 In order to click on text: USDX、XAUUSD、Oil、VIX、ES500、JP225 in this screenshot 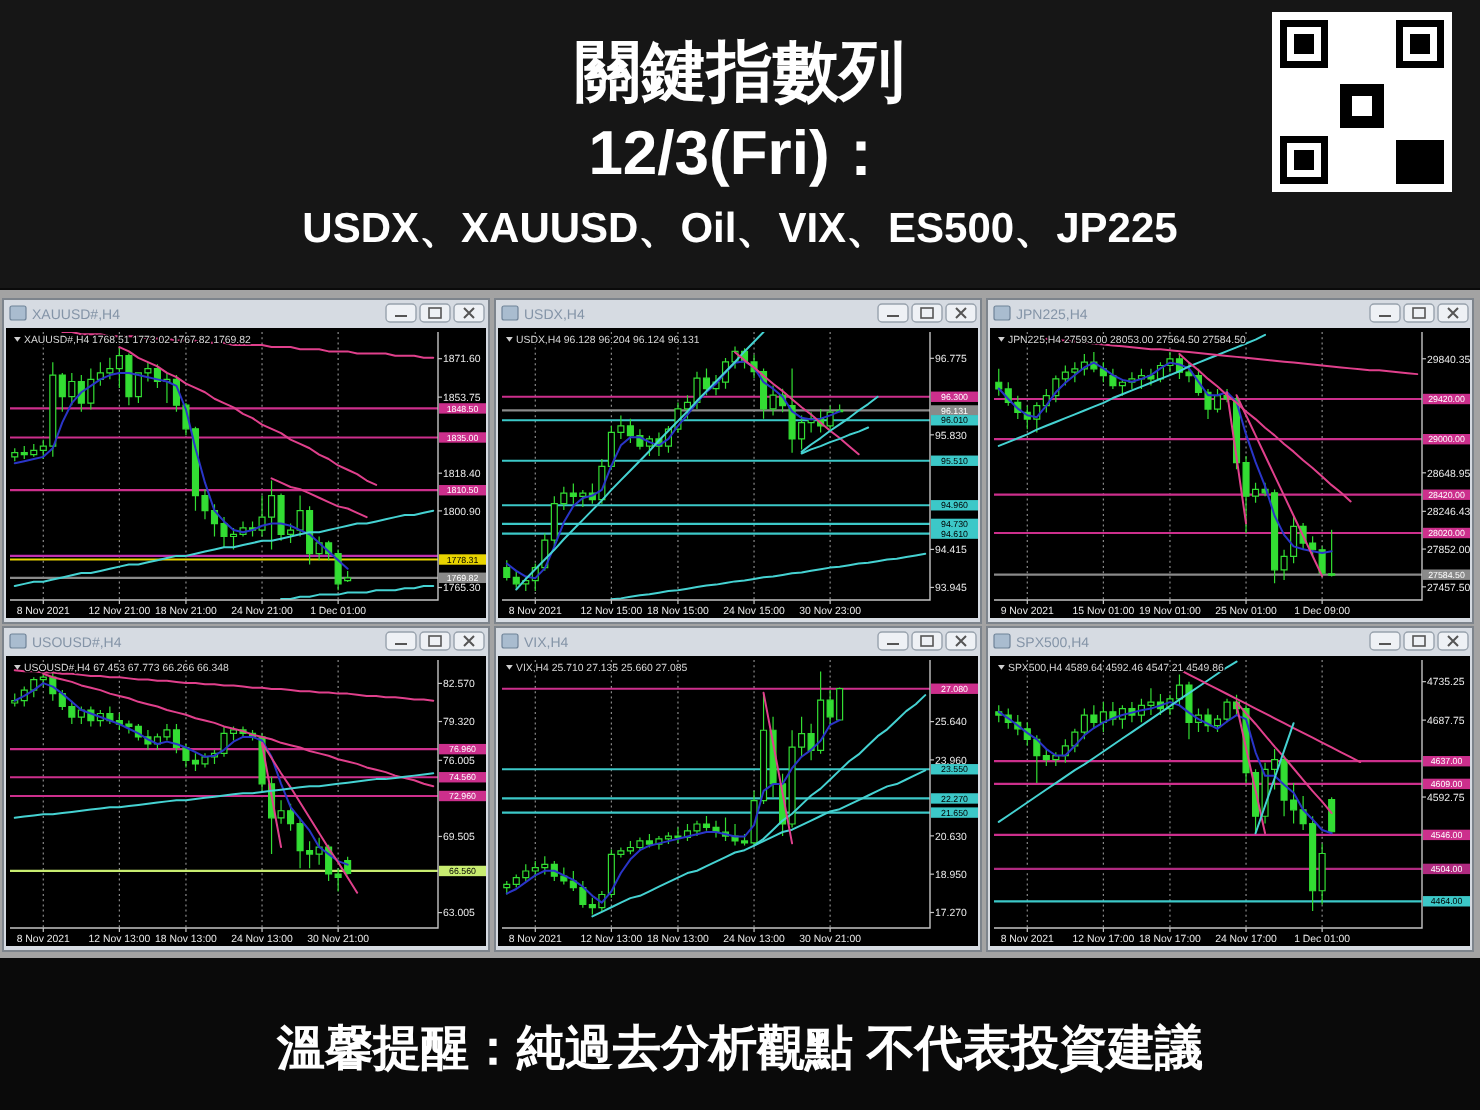, I will do `click(740, 229)`.